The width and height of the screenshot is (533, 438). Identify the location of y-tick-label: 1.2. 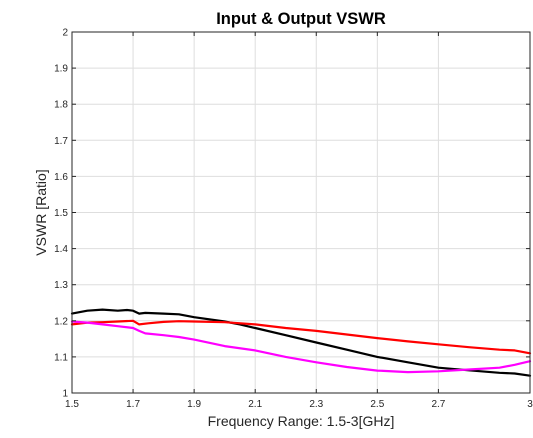
(61, 321).